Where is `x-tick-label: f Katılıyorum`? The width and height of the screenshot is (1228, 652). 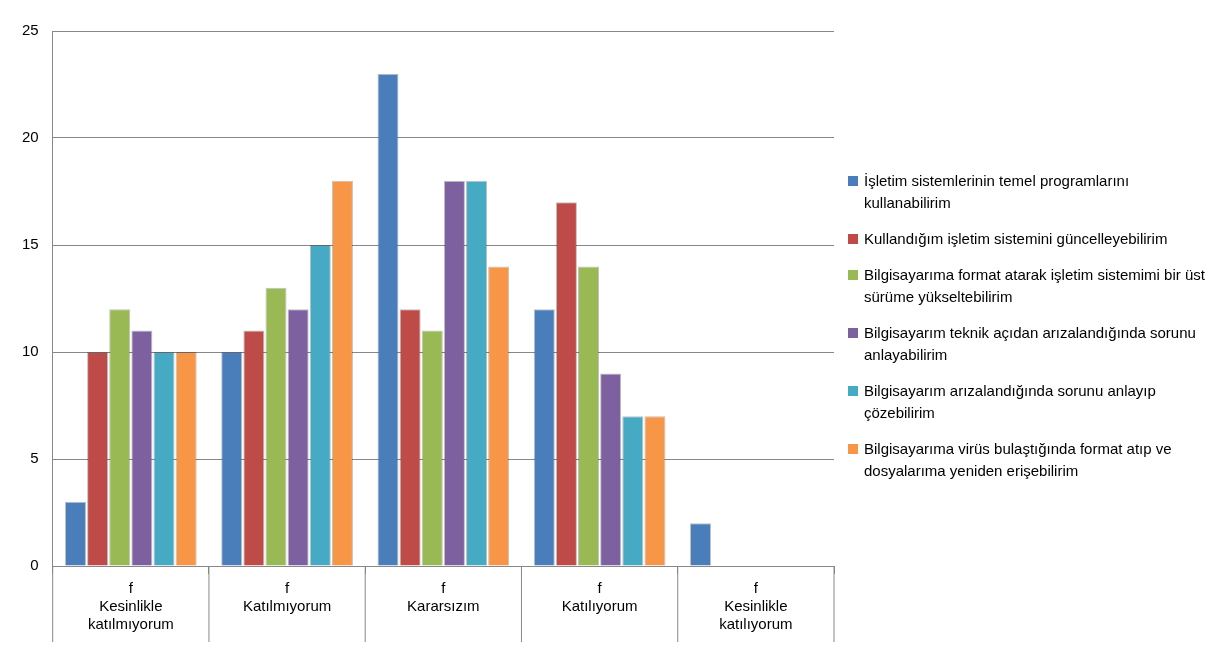 x-tick-label: f Katılıyorum is located at coordinates (599, 597).